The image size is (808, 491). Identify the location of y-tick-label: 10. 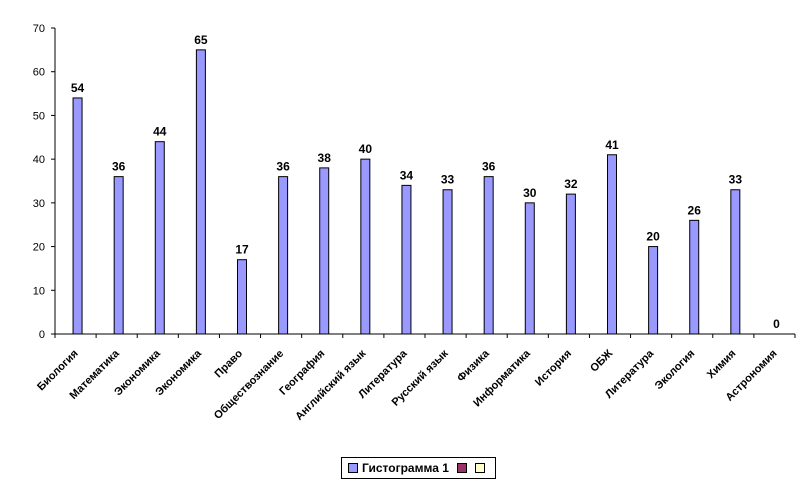
(39, 291).